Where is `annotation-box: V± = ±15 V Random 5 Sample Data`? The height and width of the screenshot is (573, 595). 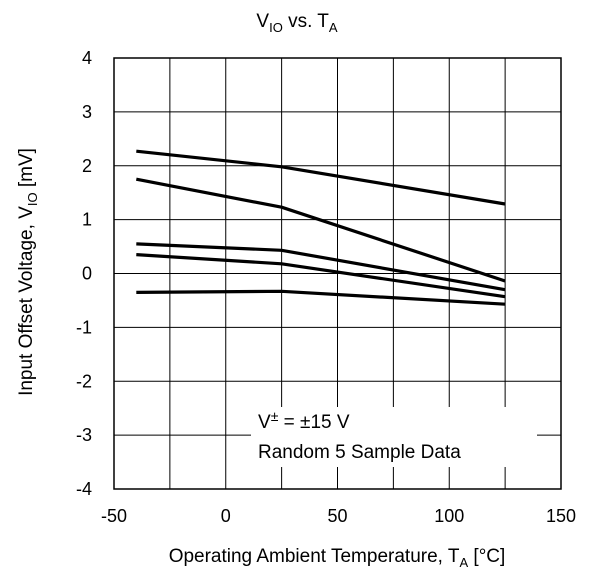
annotation-box: V± = ±15 V Random 5 Sample Data is located at coordinates (394, 437).